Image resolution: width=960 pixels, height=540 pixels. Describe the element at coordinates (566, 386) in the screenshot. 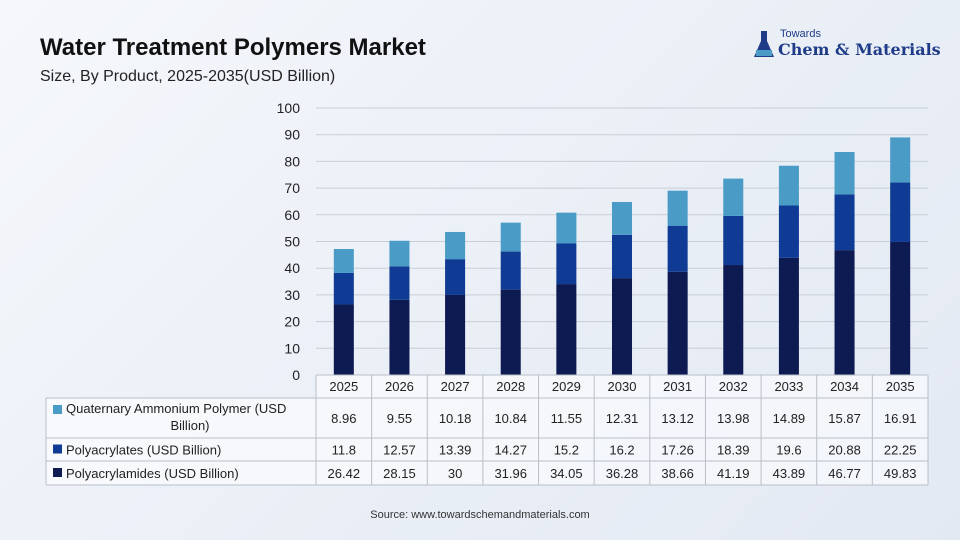

I see `x-tick-label: 2029` at that location.